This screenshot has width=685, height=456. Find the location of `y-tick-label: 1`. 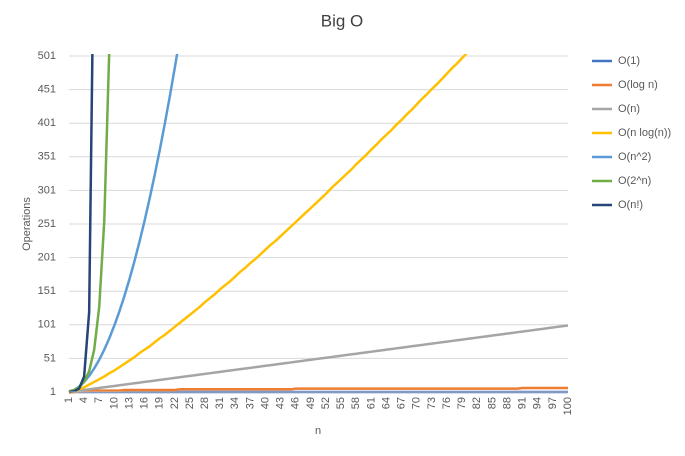

y-tick-label: 1 is located at coordinates (53, 392).